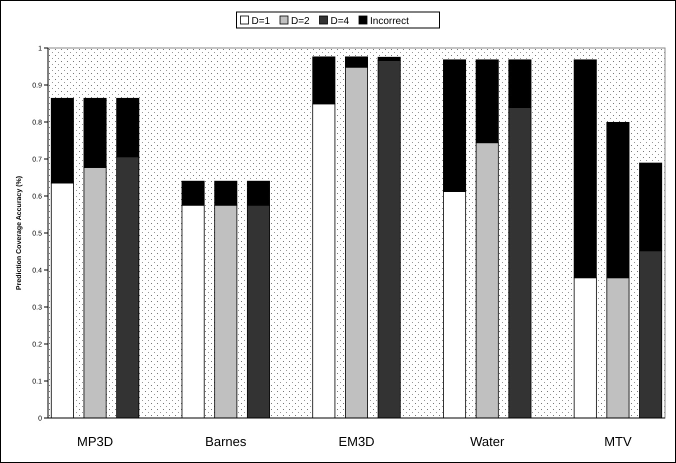  Describe the element at coordinates (300, 21) in the screenshot. I see `legend-label: D=2` at that location.